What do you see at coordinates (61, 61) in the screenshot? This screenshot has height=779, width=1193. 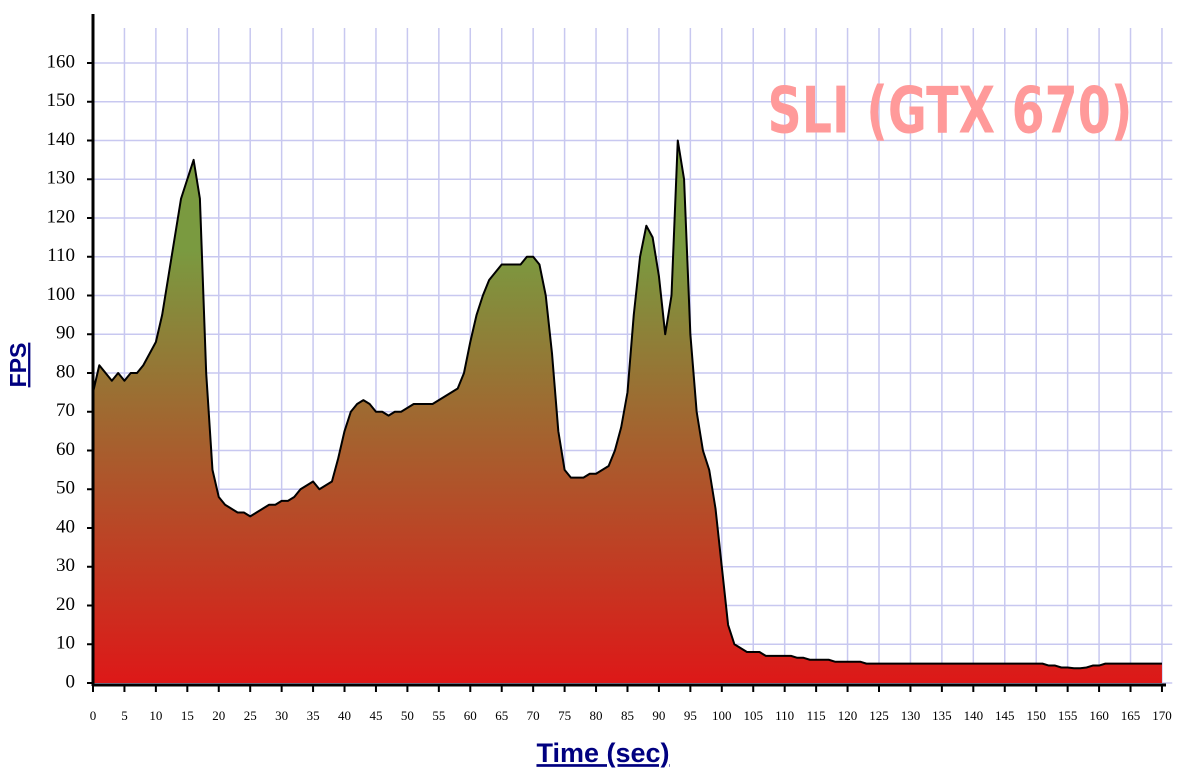 I see `y-tick-label: 160` at bounding box center [61, 61].